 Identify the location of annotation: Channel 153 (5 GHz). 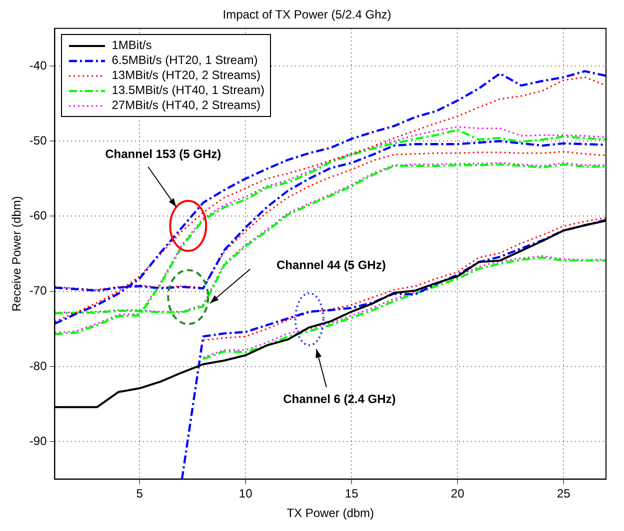
(163, 153).